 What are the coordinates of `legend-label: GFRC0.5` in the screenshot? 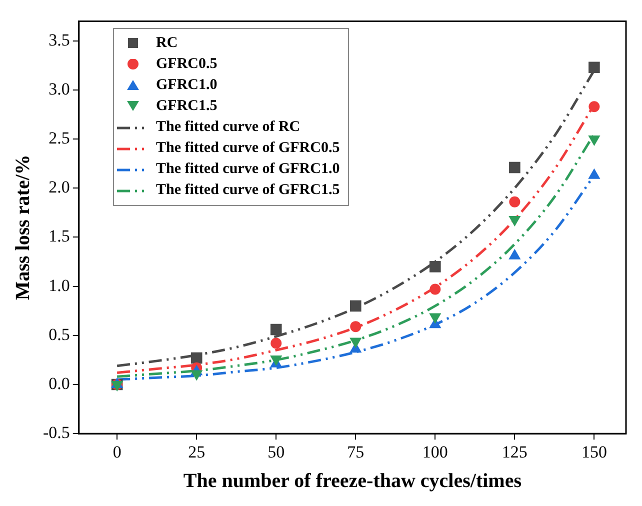 It's located at (187, 64).